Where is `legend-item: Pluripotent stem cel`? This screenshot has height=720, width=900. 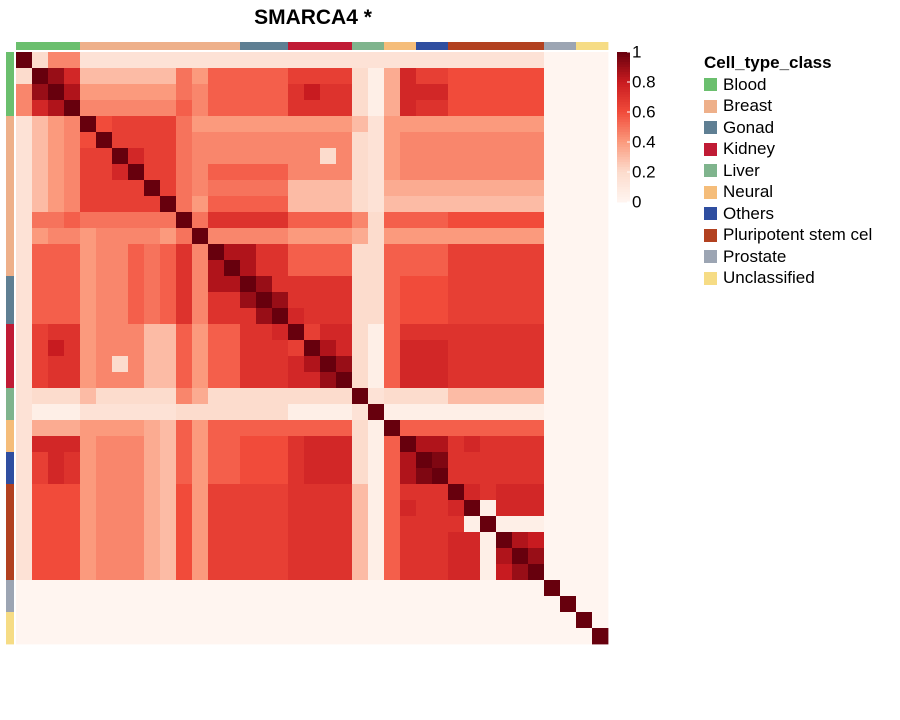
legend-item: Pluripotent stem cel is located at coordinates (802, 236).